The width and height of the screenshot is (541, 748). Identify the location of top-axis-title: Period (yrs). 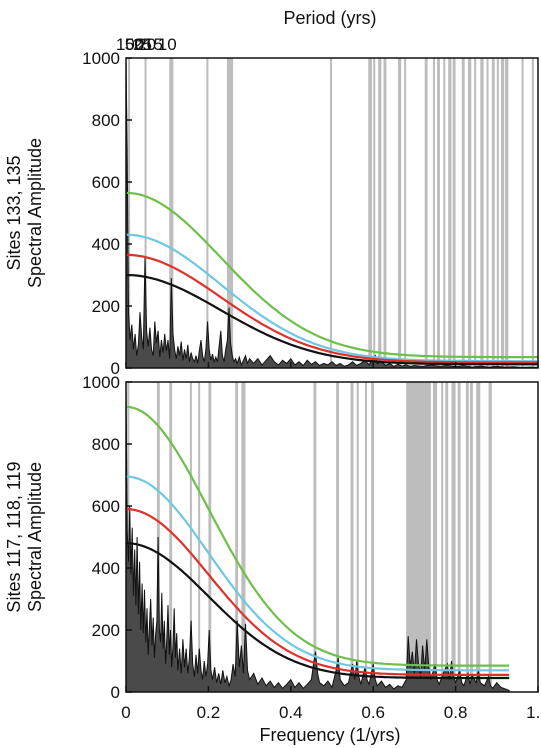
(329, 18).